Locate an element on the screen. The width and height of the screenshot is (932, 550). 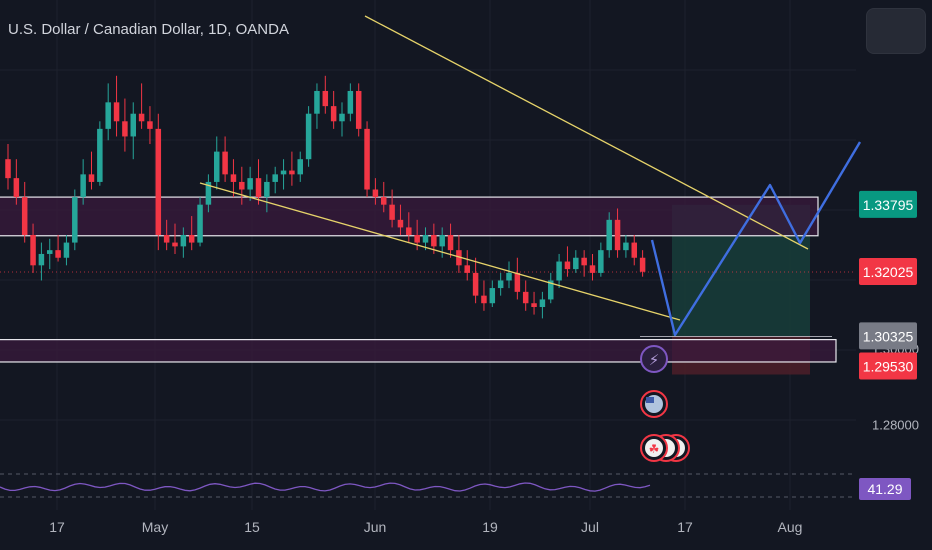
time-axis: 17 May 15 Jun 19 Jul 17 Aug is located at coordinates (466, 530).